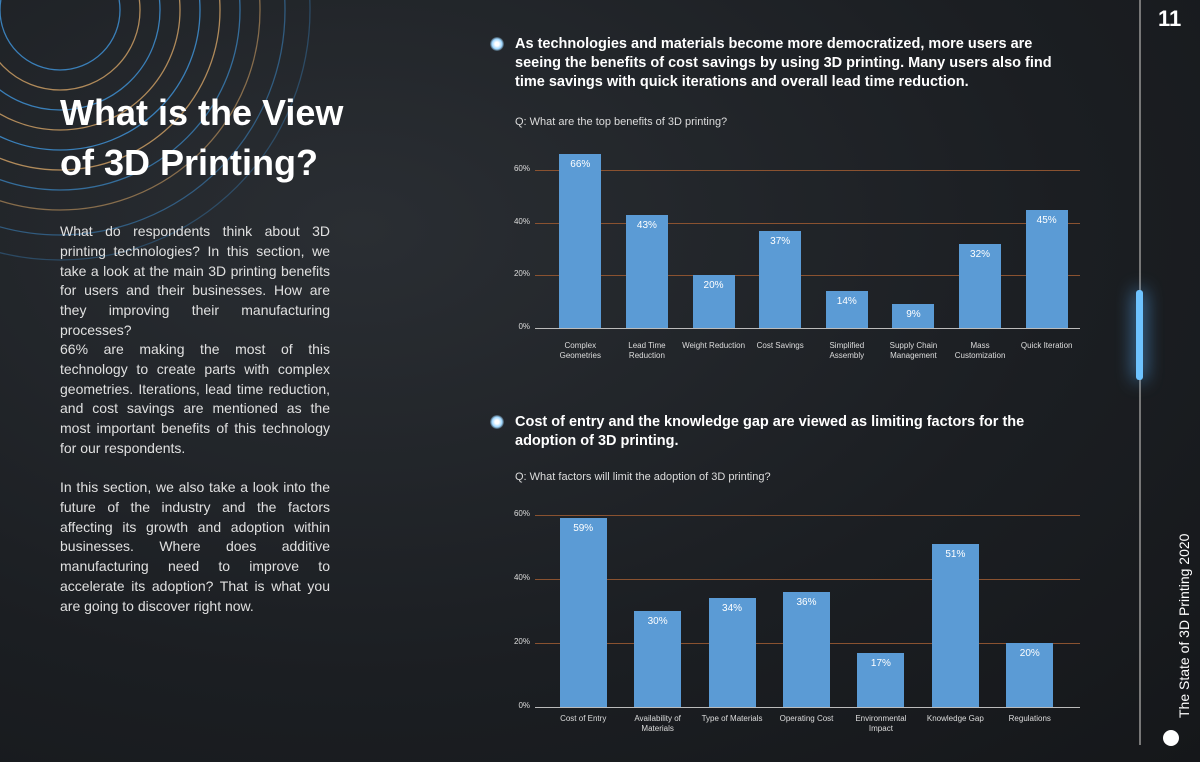 This screenshot has width=1200, height=762. What do you see at coordinates (580, 350) in the screenshot?
I see `x-tick-label: Complex Geometries` at bounding box center [580, 350].